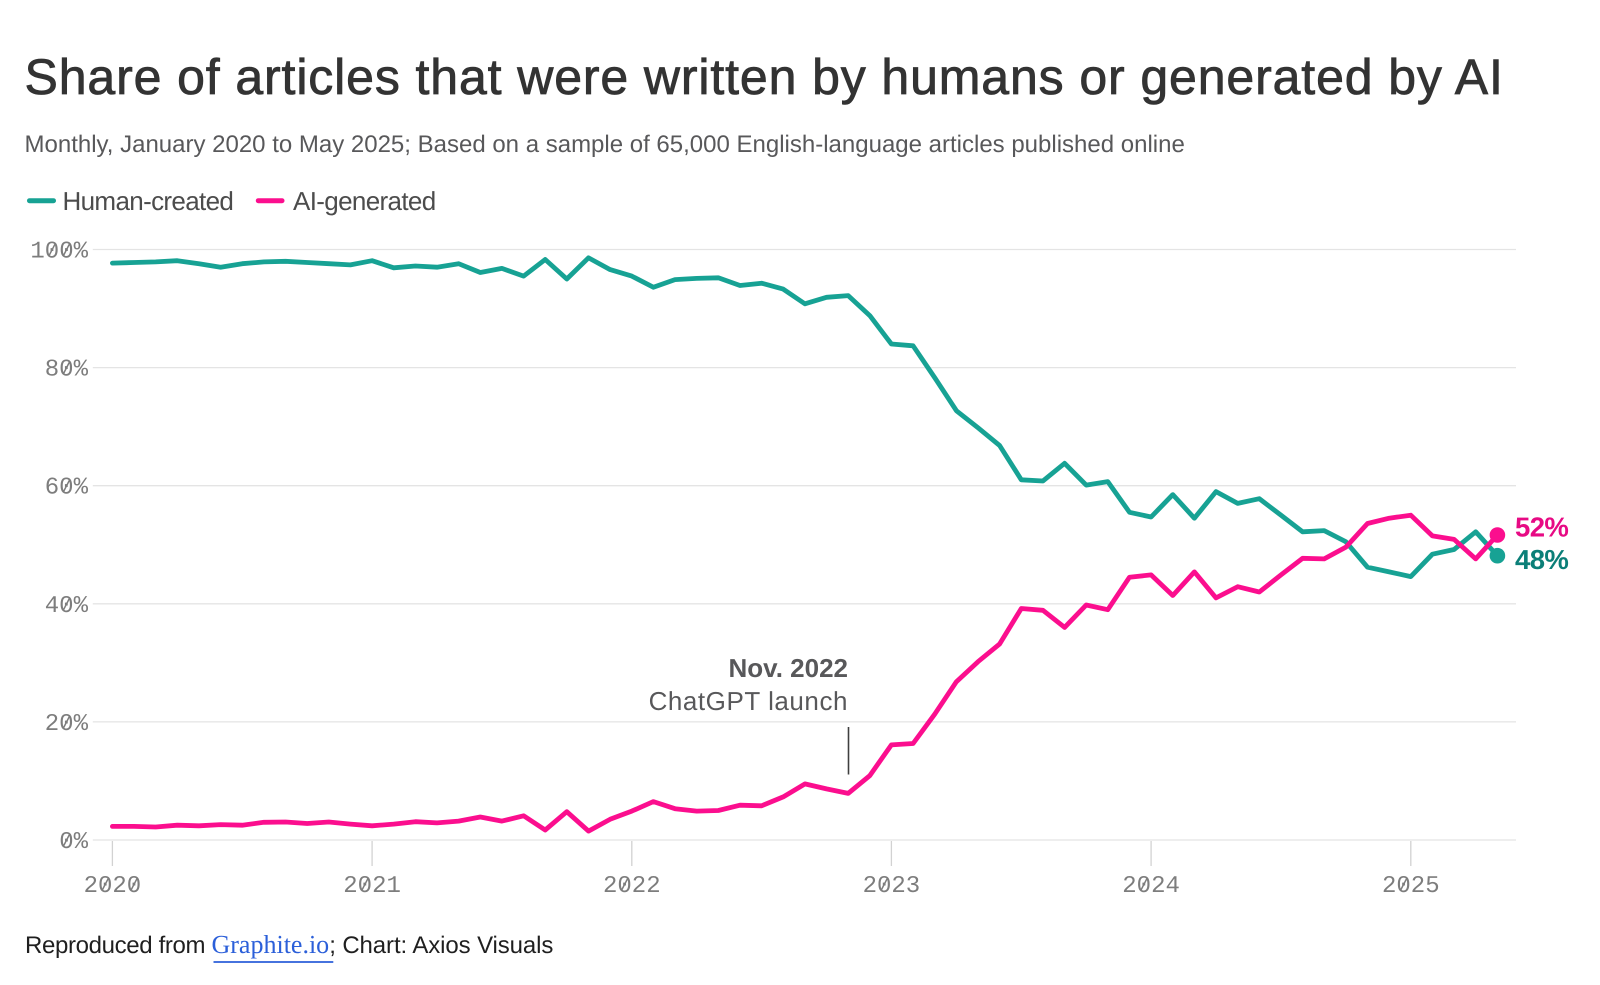 This screenshot has width=1600, height=985. I want to click on svg-text: 48%, so click(1541, 559).